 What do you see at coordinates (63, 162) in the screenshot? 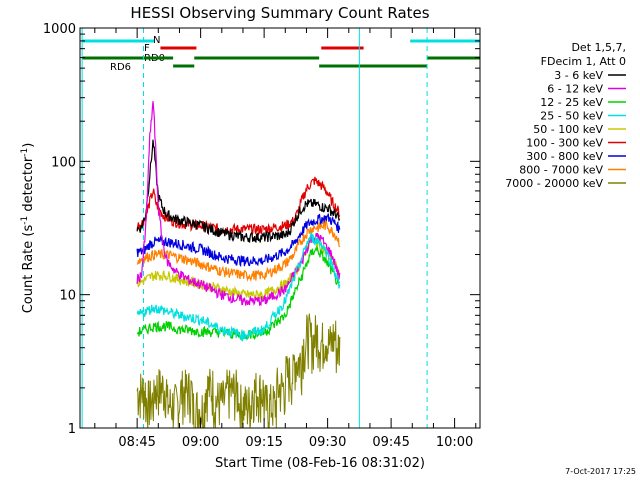
I see `y-tick-label: 100` at bounding box center [63, 162].